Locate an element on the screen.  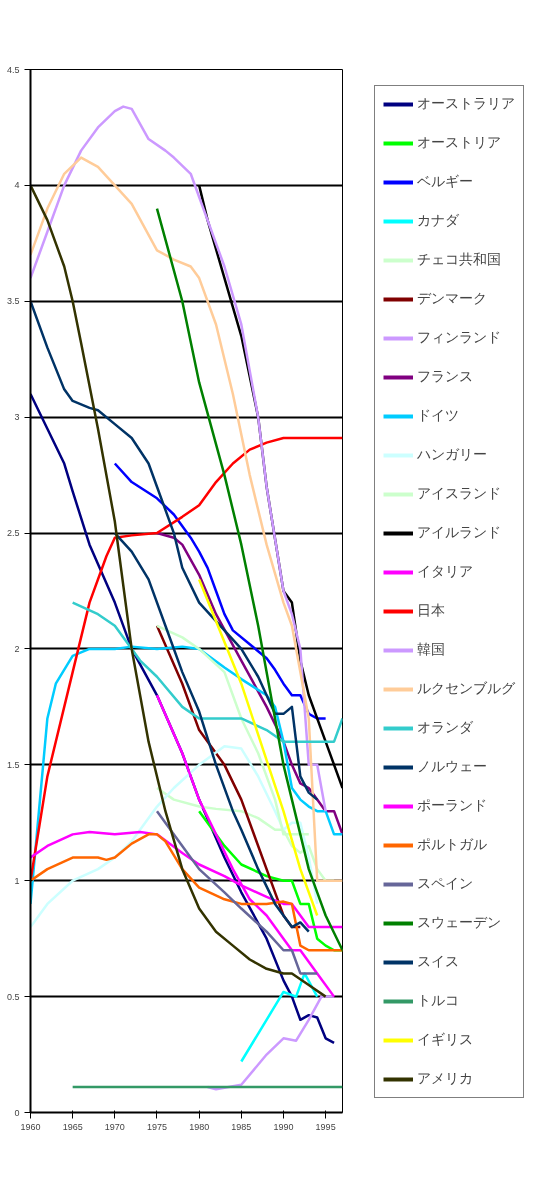
legend-label: デンマーク is located at coordinates (452, 298).